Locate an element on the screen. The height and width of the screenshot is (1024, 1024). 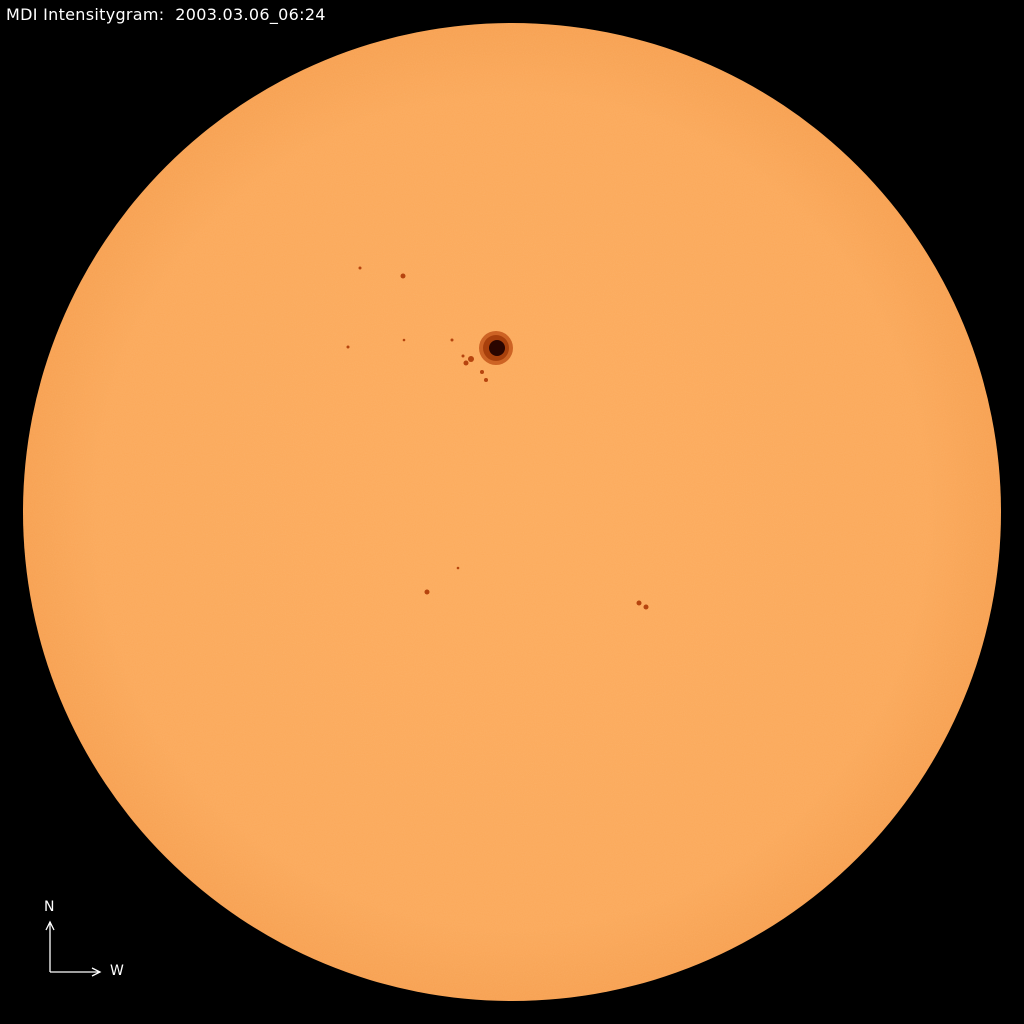
compass-arrows is located at coordinates (73, 948).